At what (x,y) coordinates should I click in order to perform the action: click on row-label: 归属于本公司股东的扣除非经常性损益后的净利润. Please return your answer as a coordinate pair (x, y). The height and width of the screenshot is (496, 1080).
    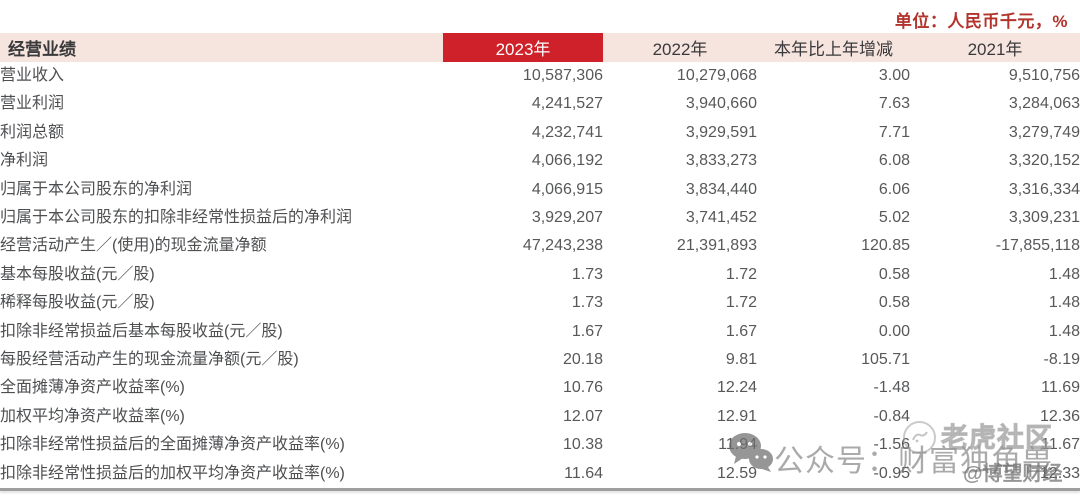
    Looking at the image, I should click on (176, 218).